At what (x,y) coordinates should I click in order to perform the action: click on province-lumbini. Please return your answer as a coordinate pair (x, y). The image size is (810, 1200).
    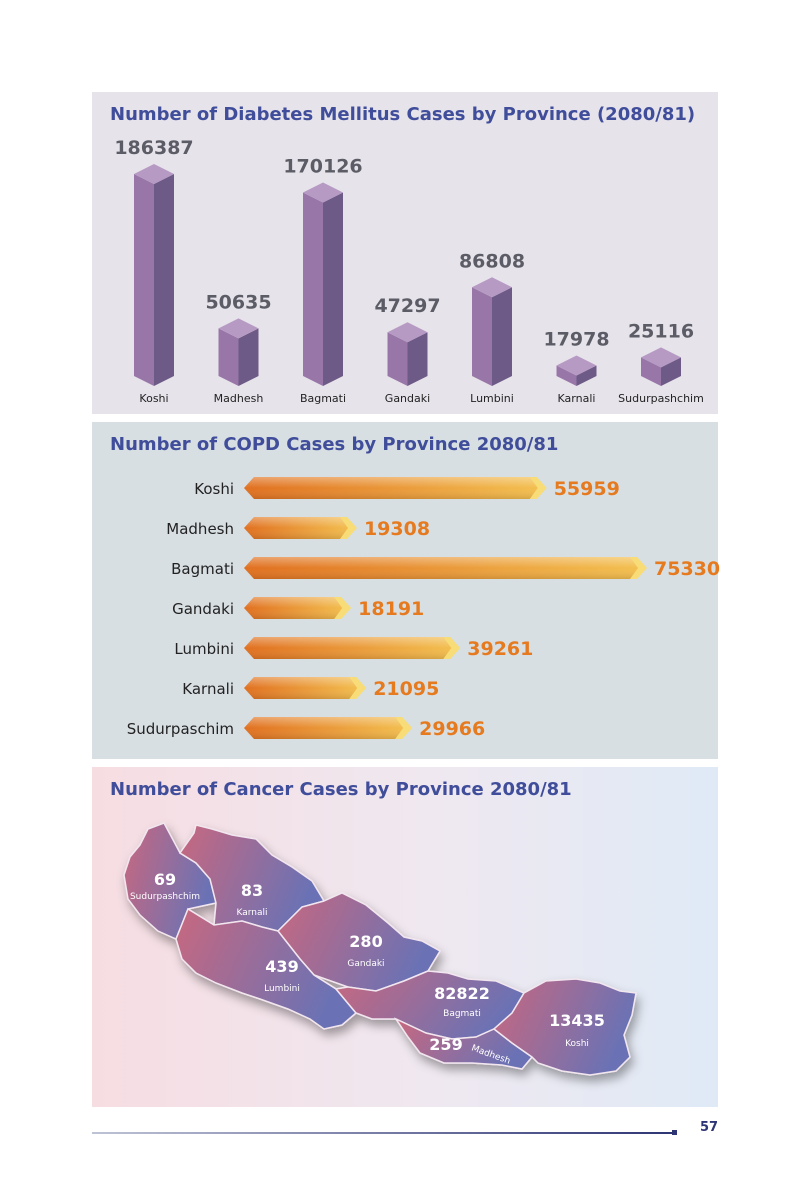
    Looking at the image, I should click on (266, 968).